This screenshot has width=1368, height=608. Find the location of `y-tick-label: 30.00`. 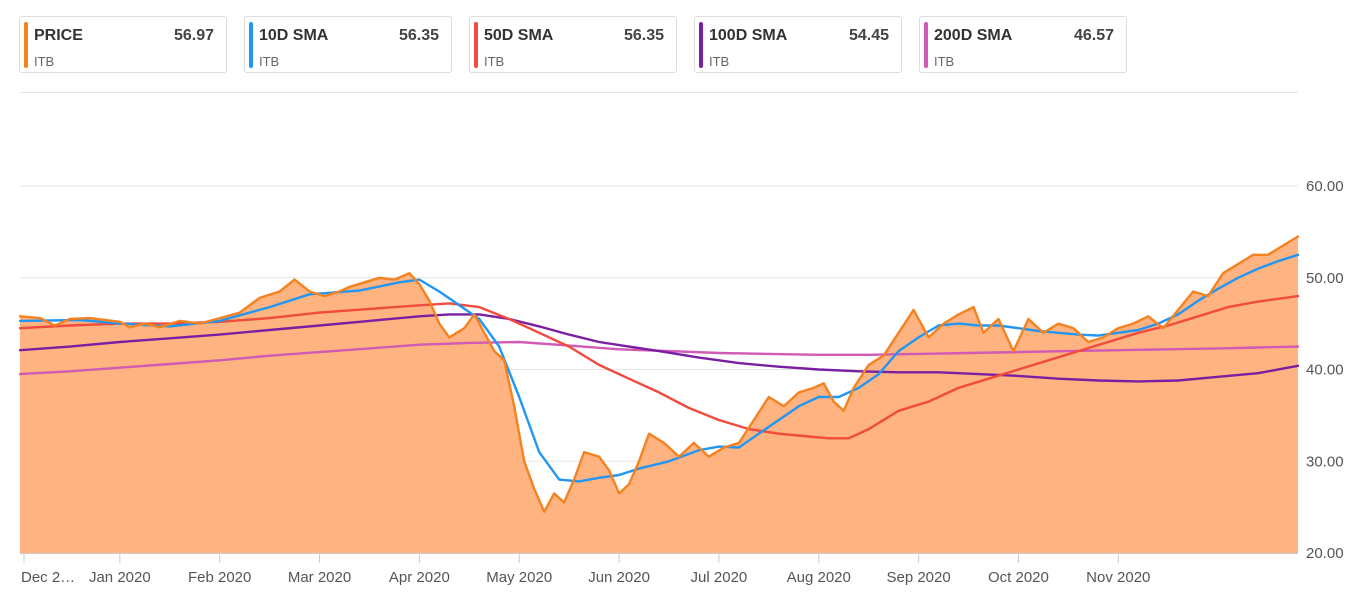

y-tick-label: 30.00 is located at coordinates (1325, 461).